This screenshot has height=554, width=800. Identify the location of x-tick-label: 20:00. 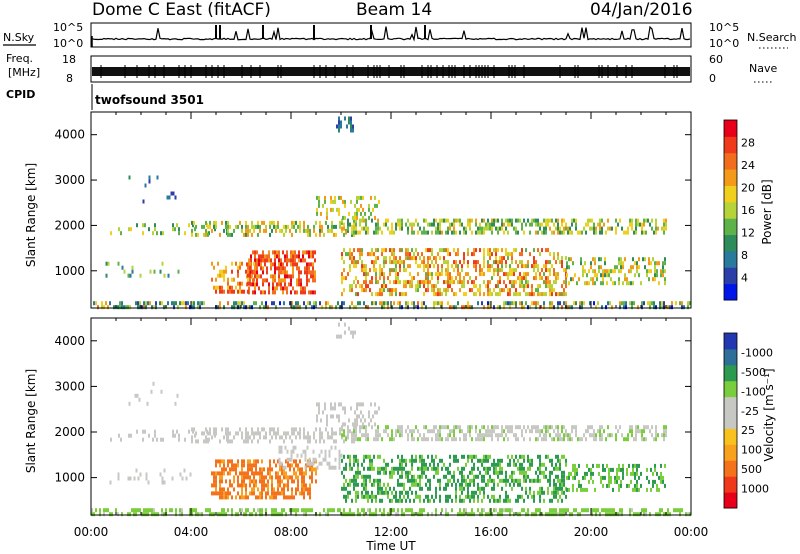
(591, 532).